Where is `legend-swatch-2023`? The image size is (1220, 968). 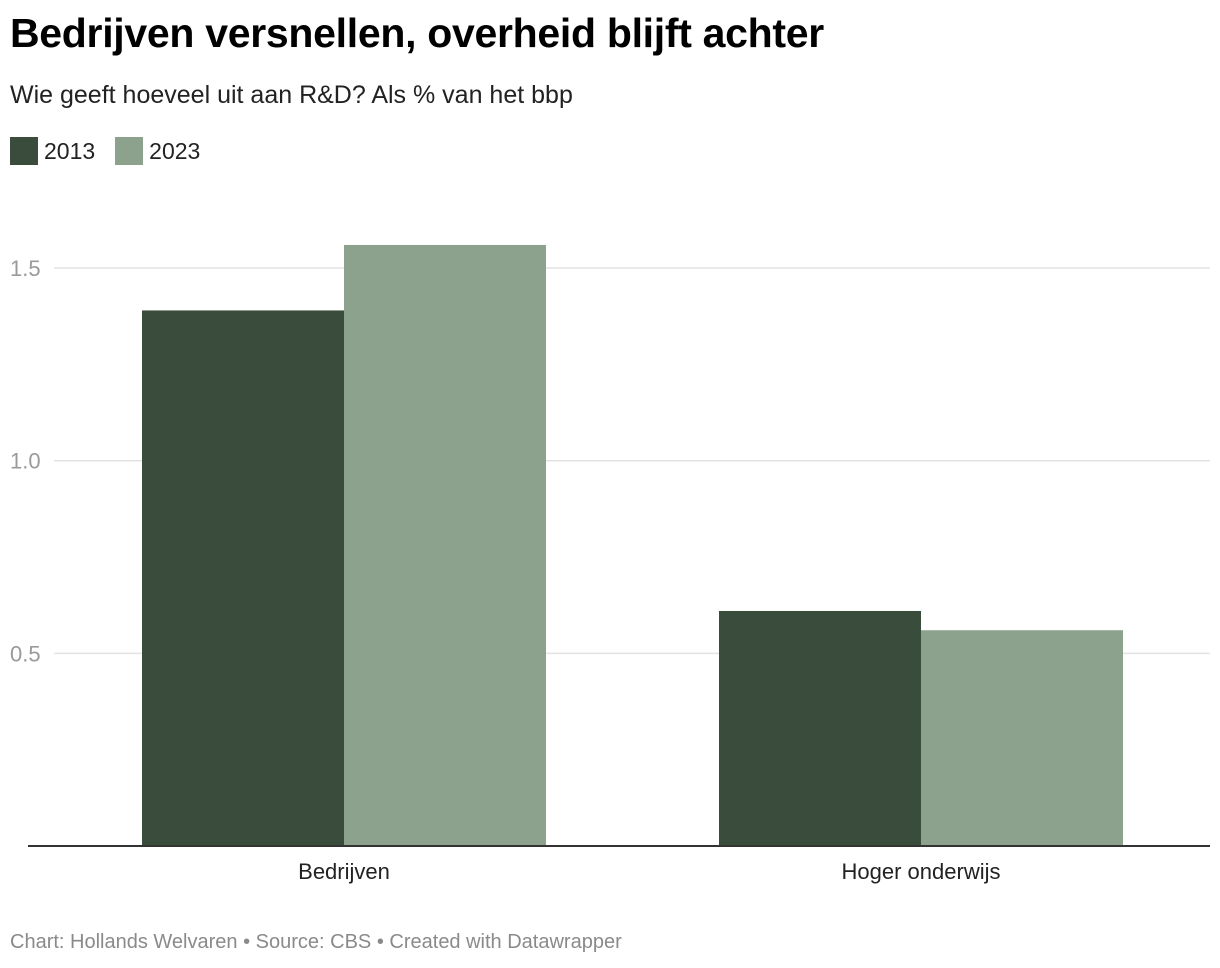
legend-swatch-2023 is located at coordinates (129, 151).